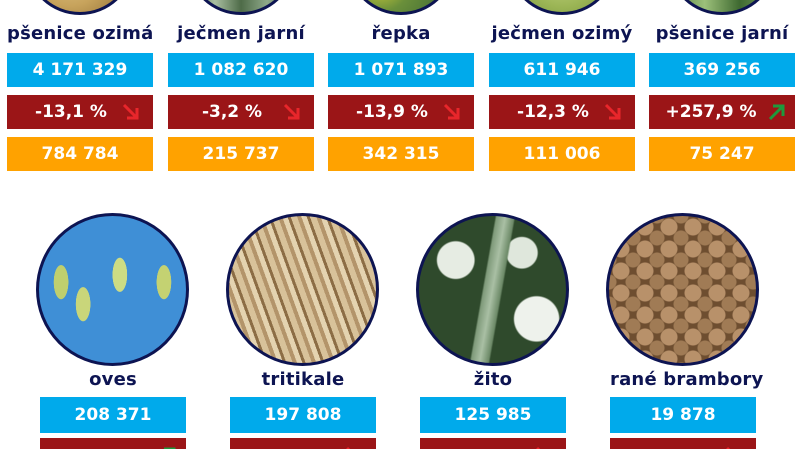 This screenshot has height=449, width=800. What do you see at coordinates (303, 415) in the screenshot?
I see `area-value: 197 808` at bounding box center [303, 415].